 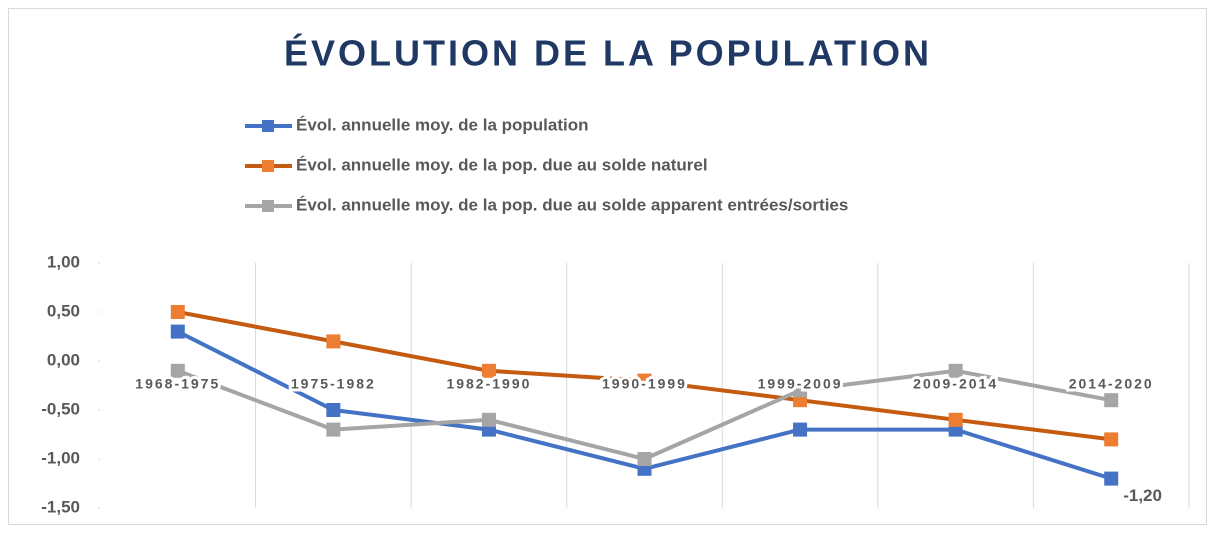 I want to click on chart-title: ÉVOLUTION DE LA POPULATION, so click(x=608, y=53).